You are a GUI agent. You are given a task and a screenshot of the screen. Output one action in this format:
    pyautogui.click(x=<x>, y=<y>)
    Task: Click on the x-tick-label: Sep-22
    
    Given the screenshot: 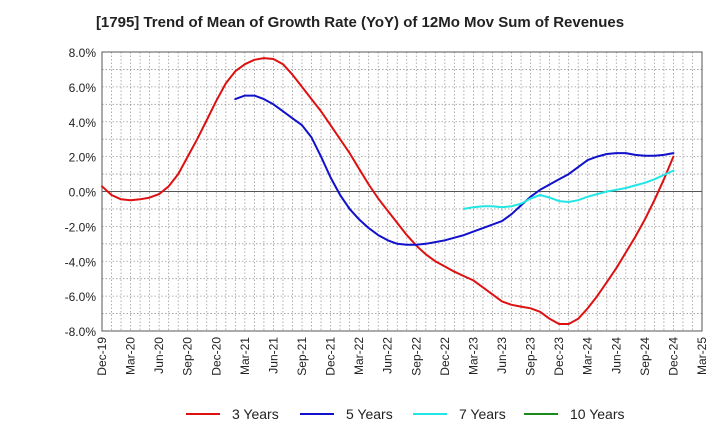 What is the action you would take?
    pyautogui.click(x=416, y=356)
    